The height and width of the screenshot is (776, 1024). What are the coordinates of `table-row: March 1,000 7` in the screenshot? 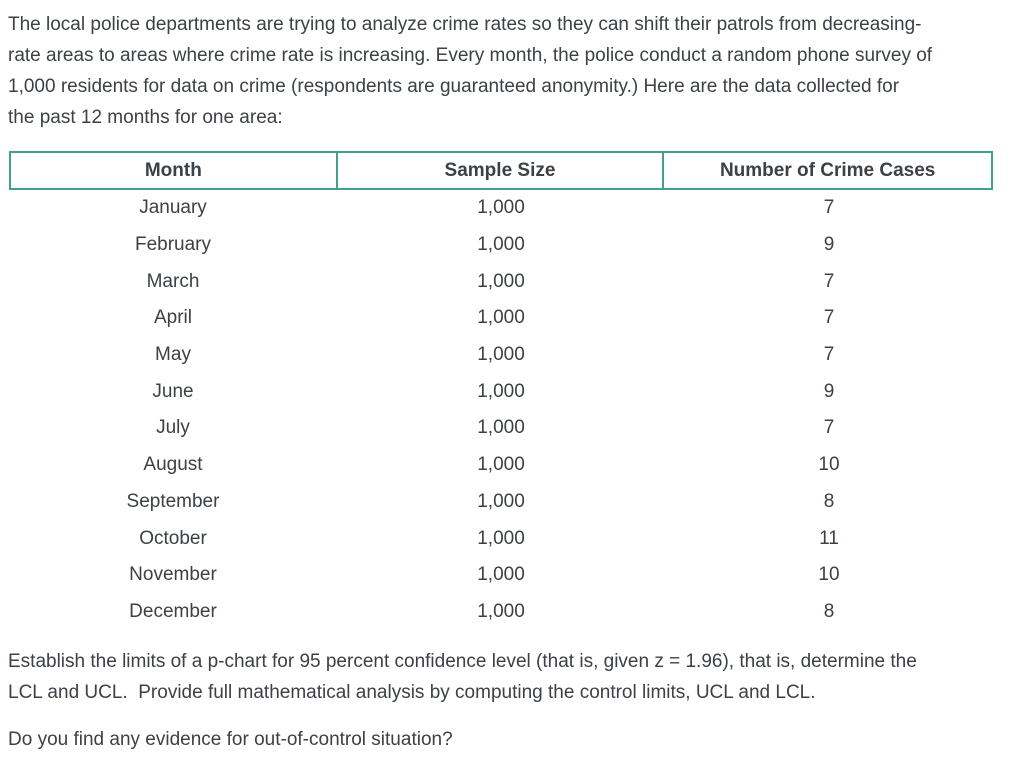 It's located at (501, 281).